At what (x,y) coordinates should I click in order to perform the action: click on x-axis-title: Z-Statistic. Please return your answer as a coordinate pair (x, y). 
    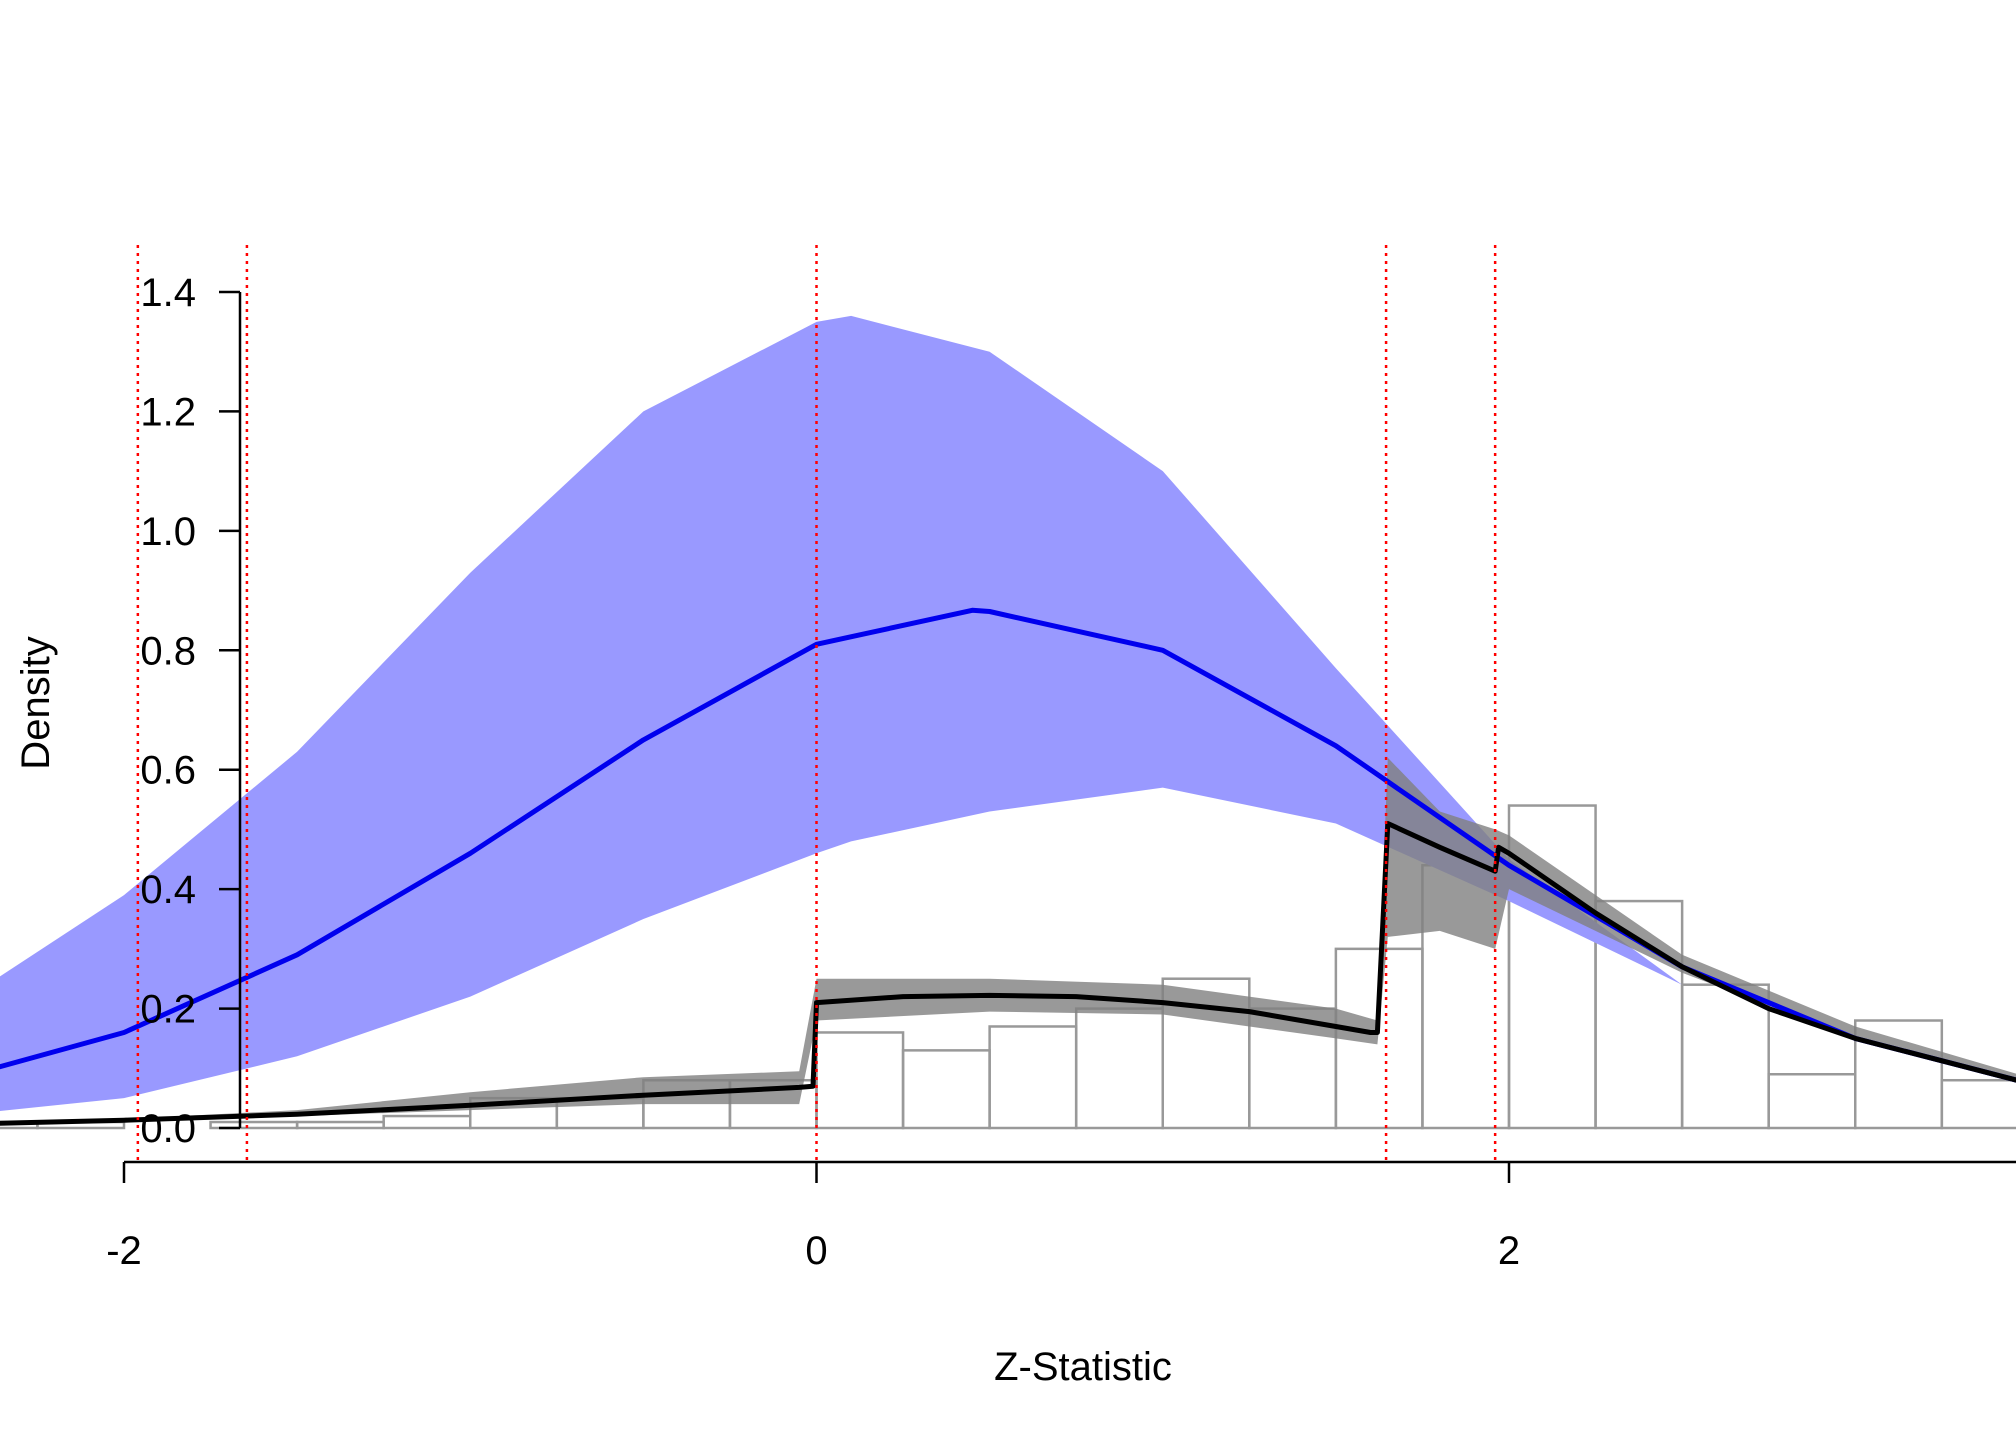
    Looking at the image, I should click on (1083, 1367).